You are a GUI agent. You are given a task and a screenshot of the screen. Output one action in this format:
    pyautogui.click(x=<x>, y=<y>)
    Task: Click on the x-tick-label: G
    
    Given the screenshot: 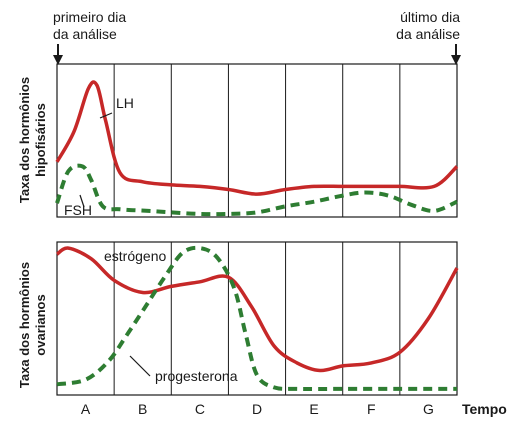 What is the action you would take?
    pyautogui.click(x=428, y=409)
    